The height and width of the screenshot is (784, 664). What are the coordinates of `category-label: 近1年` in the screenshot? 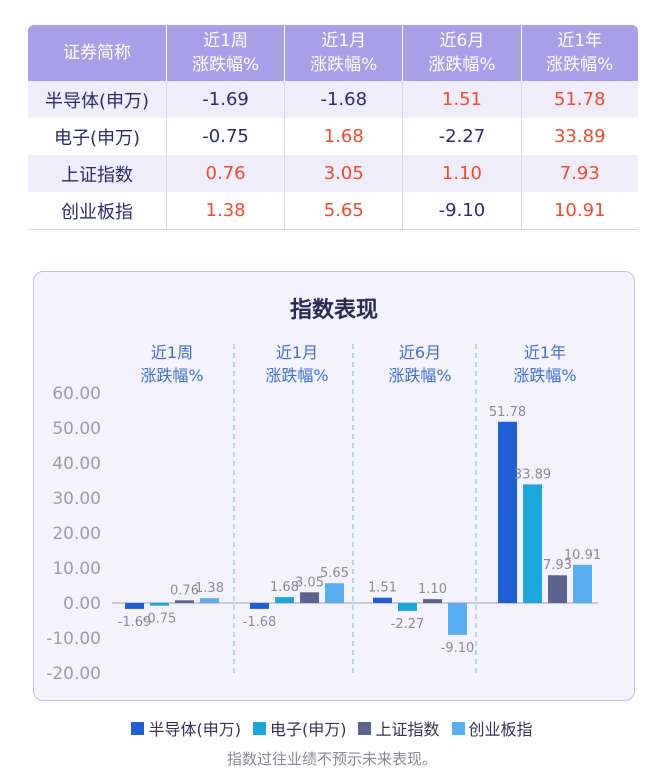 It's located at (545, 352).